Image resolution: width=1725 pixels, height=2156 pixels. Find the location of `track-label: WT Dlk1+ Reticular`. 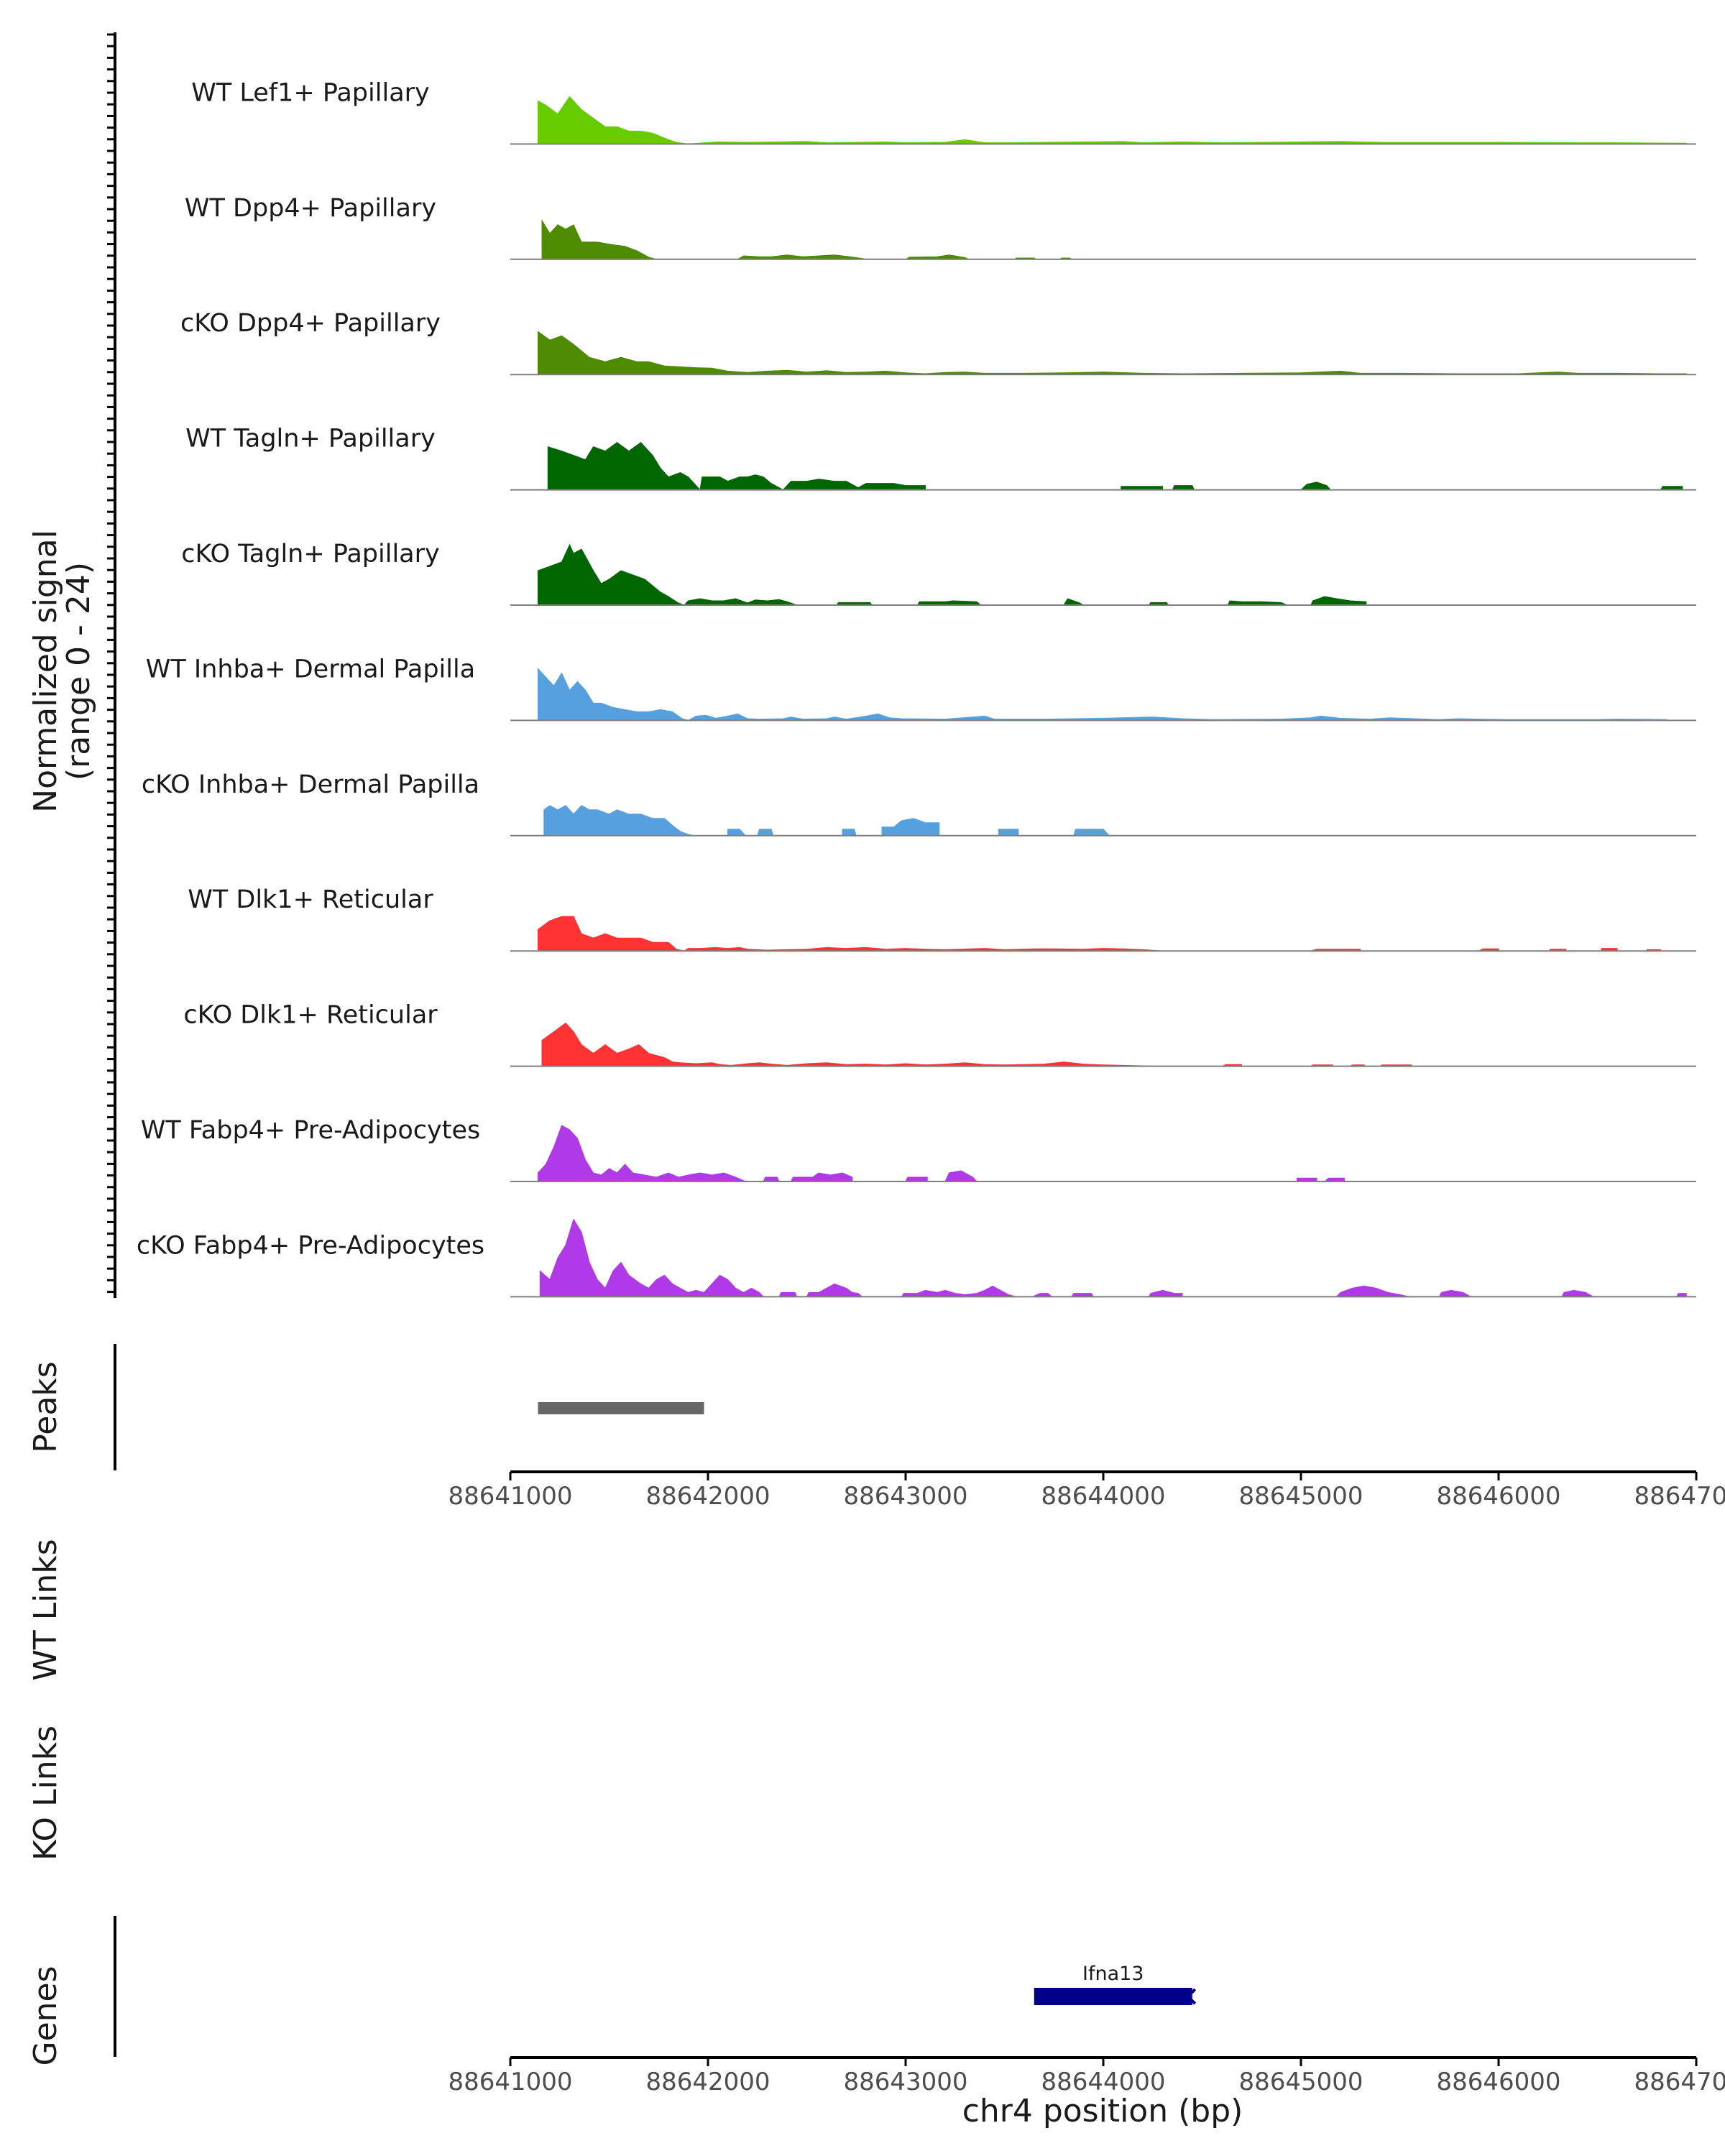

track-label: WT Dlk1+ Reticular is located at coordinates (310, 900).